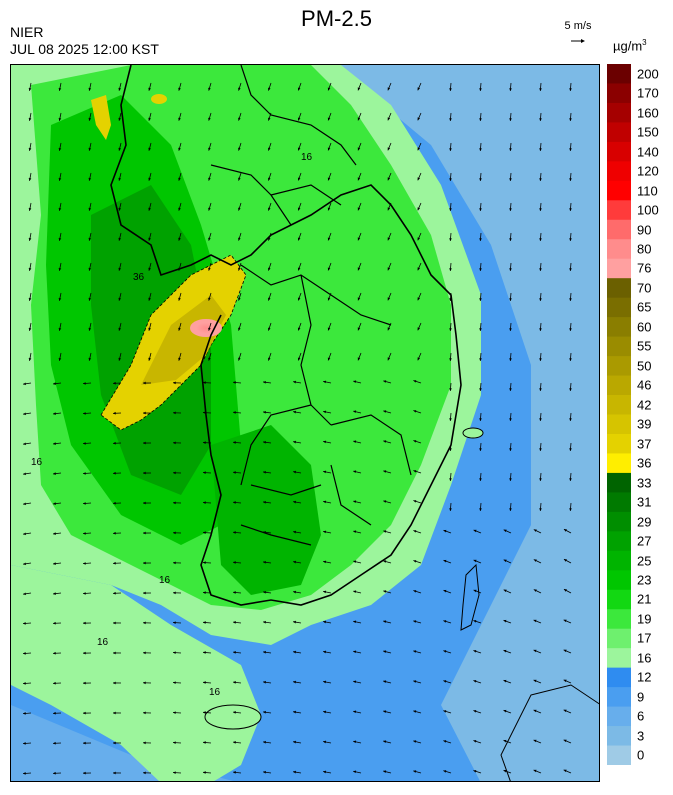 The image size is (673, 795). I want to click on color-scale-label: 60, so click(644, 327).